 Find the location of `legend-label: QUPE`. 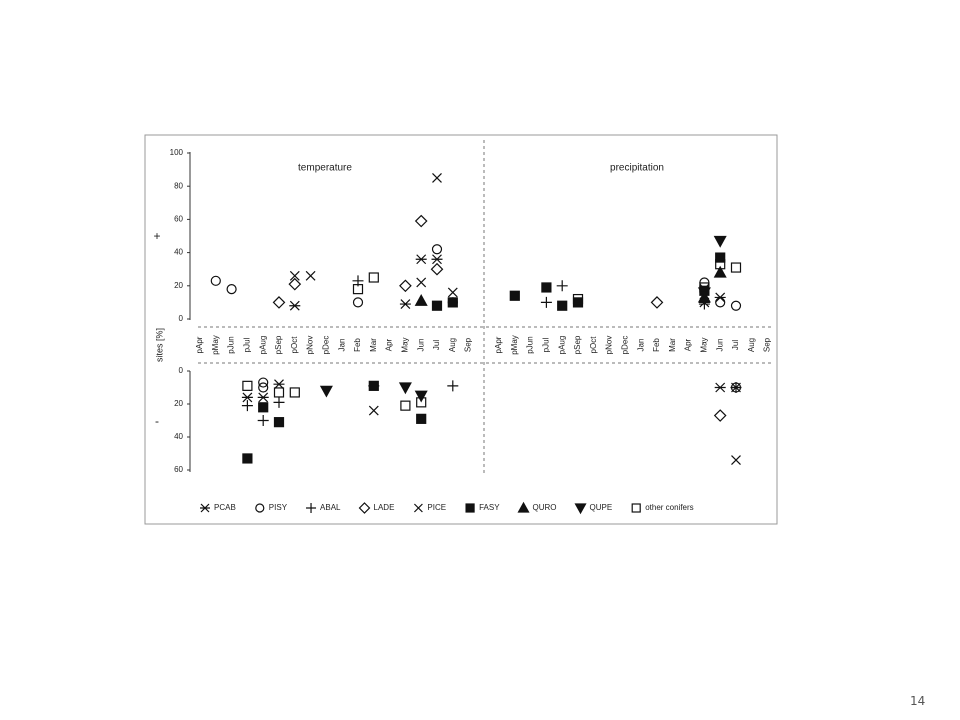

legend-label: QUPE is located at coordinates (601, 507).